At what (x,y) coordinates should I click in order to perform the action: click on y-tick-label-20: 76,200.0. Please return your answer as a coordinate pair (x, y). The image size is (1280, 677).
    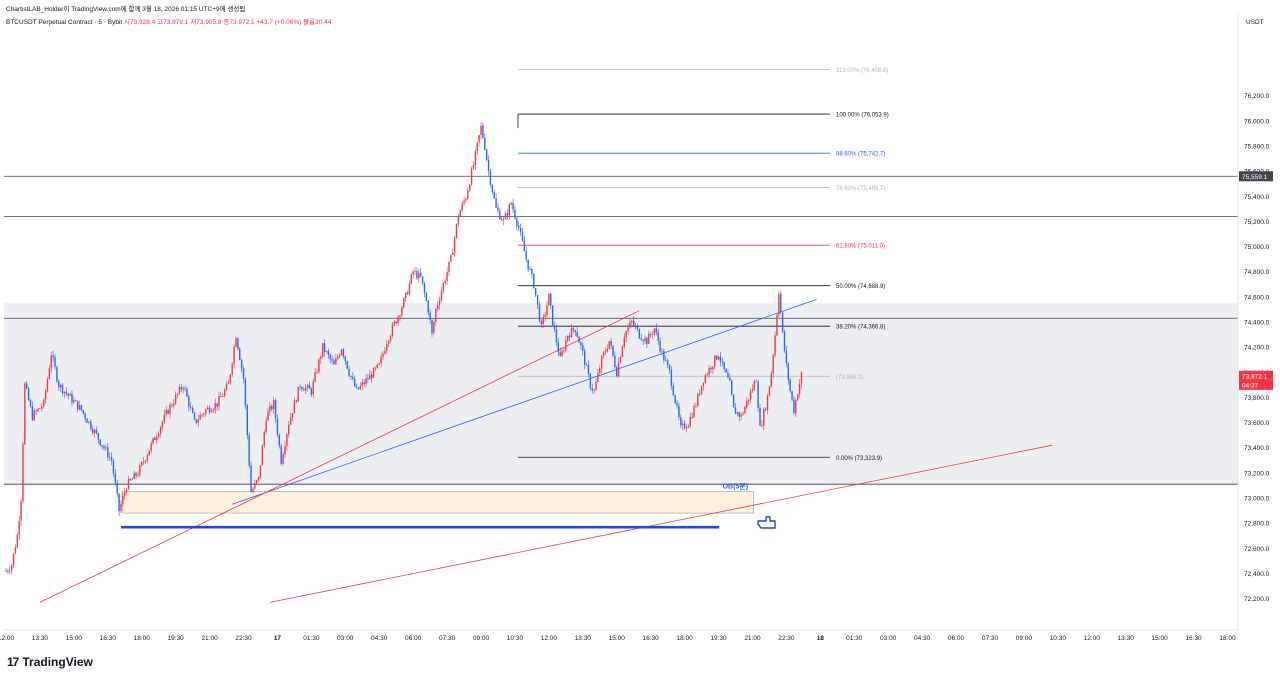
    Looking at the image, I should click on (1257, 96).